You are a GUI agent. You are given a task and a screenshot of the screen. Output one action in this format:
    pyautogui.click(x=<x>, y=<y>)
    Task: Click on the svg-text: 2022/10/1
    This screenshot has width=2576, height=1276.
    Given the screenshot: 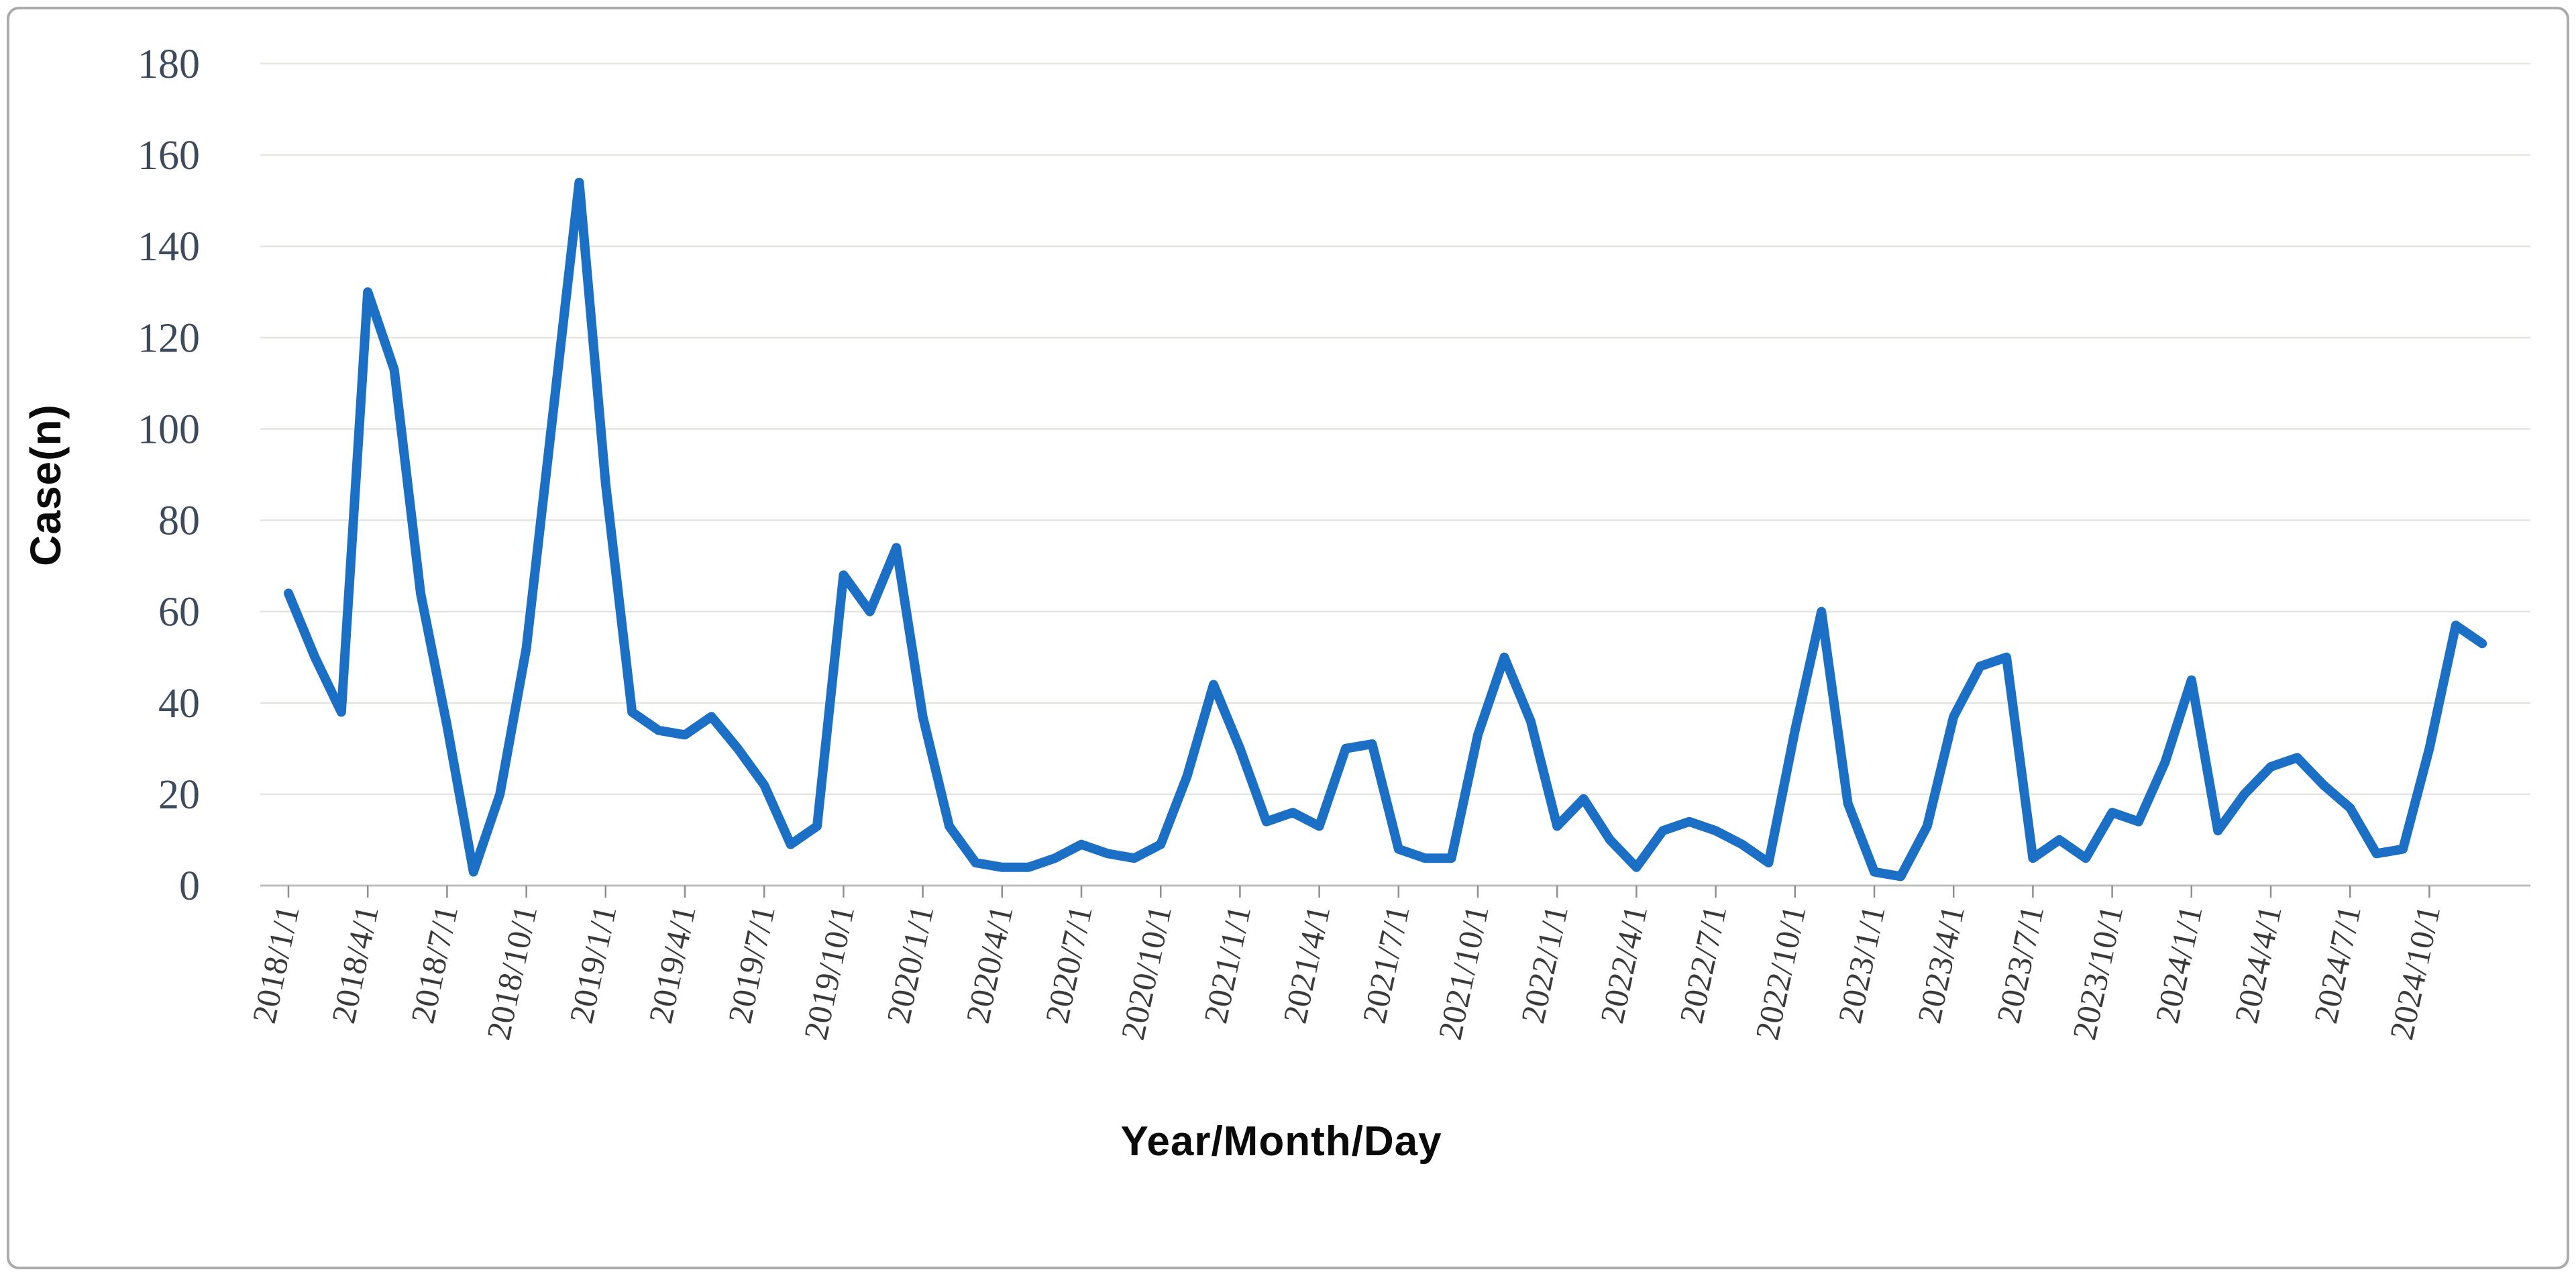 What is the action you would take?
    pyautogui.click(x=1780, y=973)
    